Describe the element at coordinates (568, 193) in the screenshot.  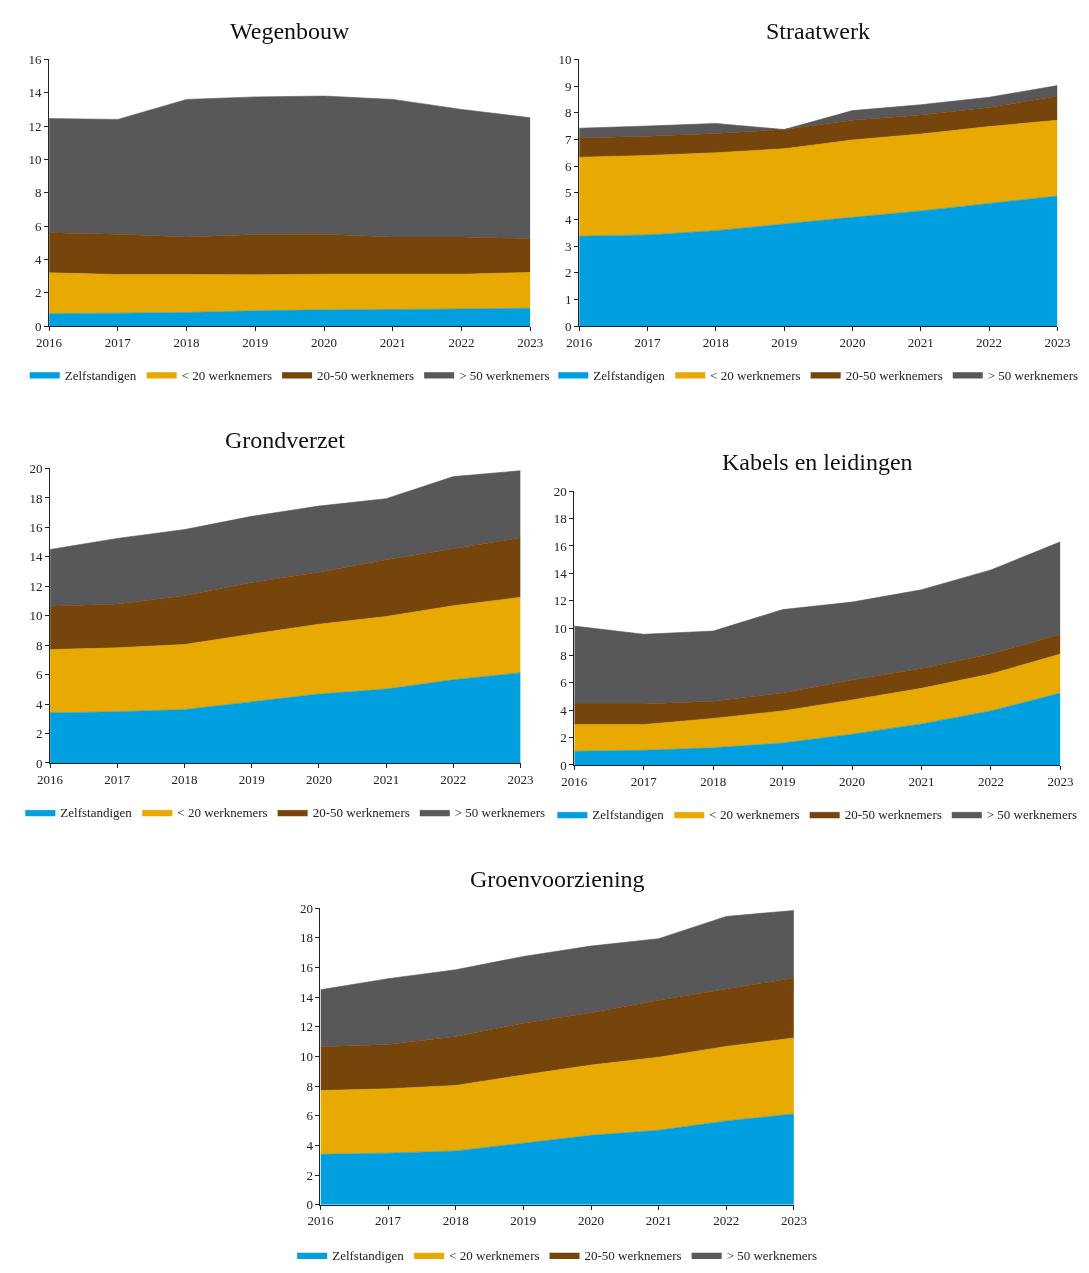
I see `y-tick-label: 5` at that location.